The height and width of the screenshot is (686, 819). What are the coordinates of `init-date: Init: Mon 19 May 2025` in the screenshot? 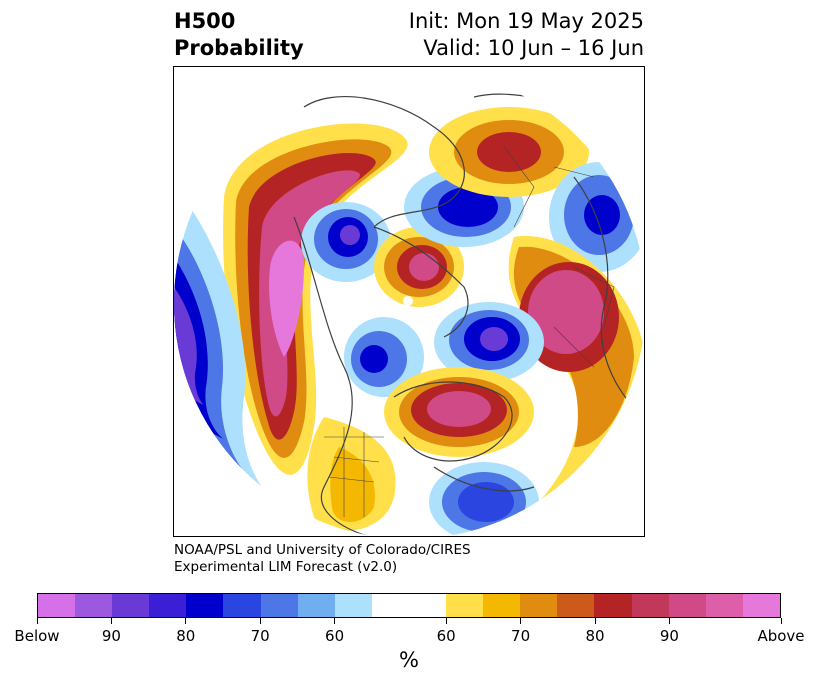 It's located at (526, 21).